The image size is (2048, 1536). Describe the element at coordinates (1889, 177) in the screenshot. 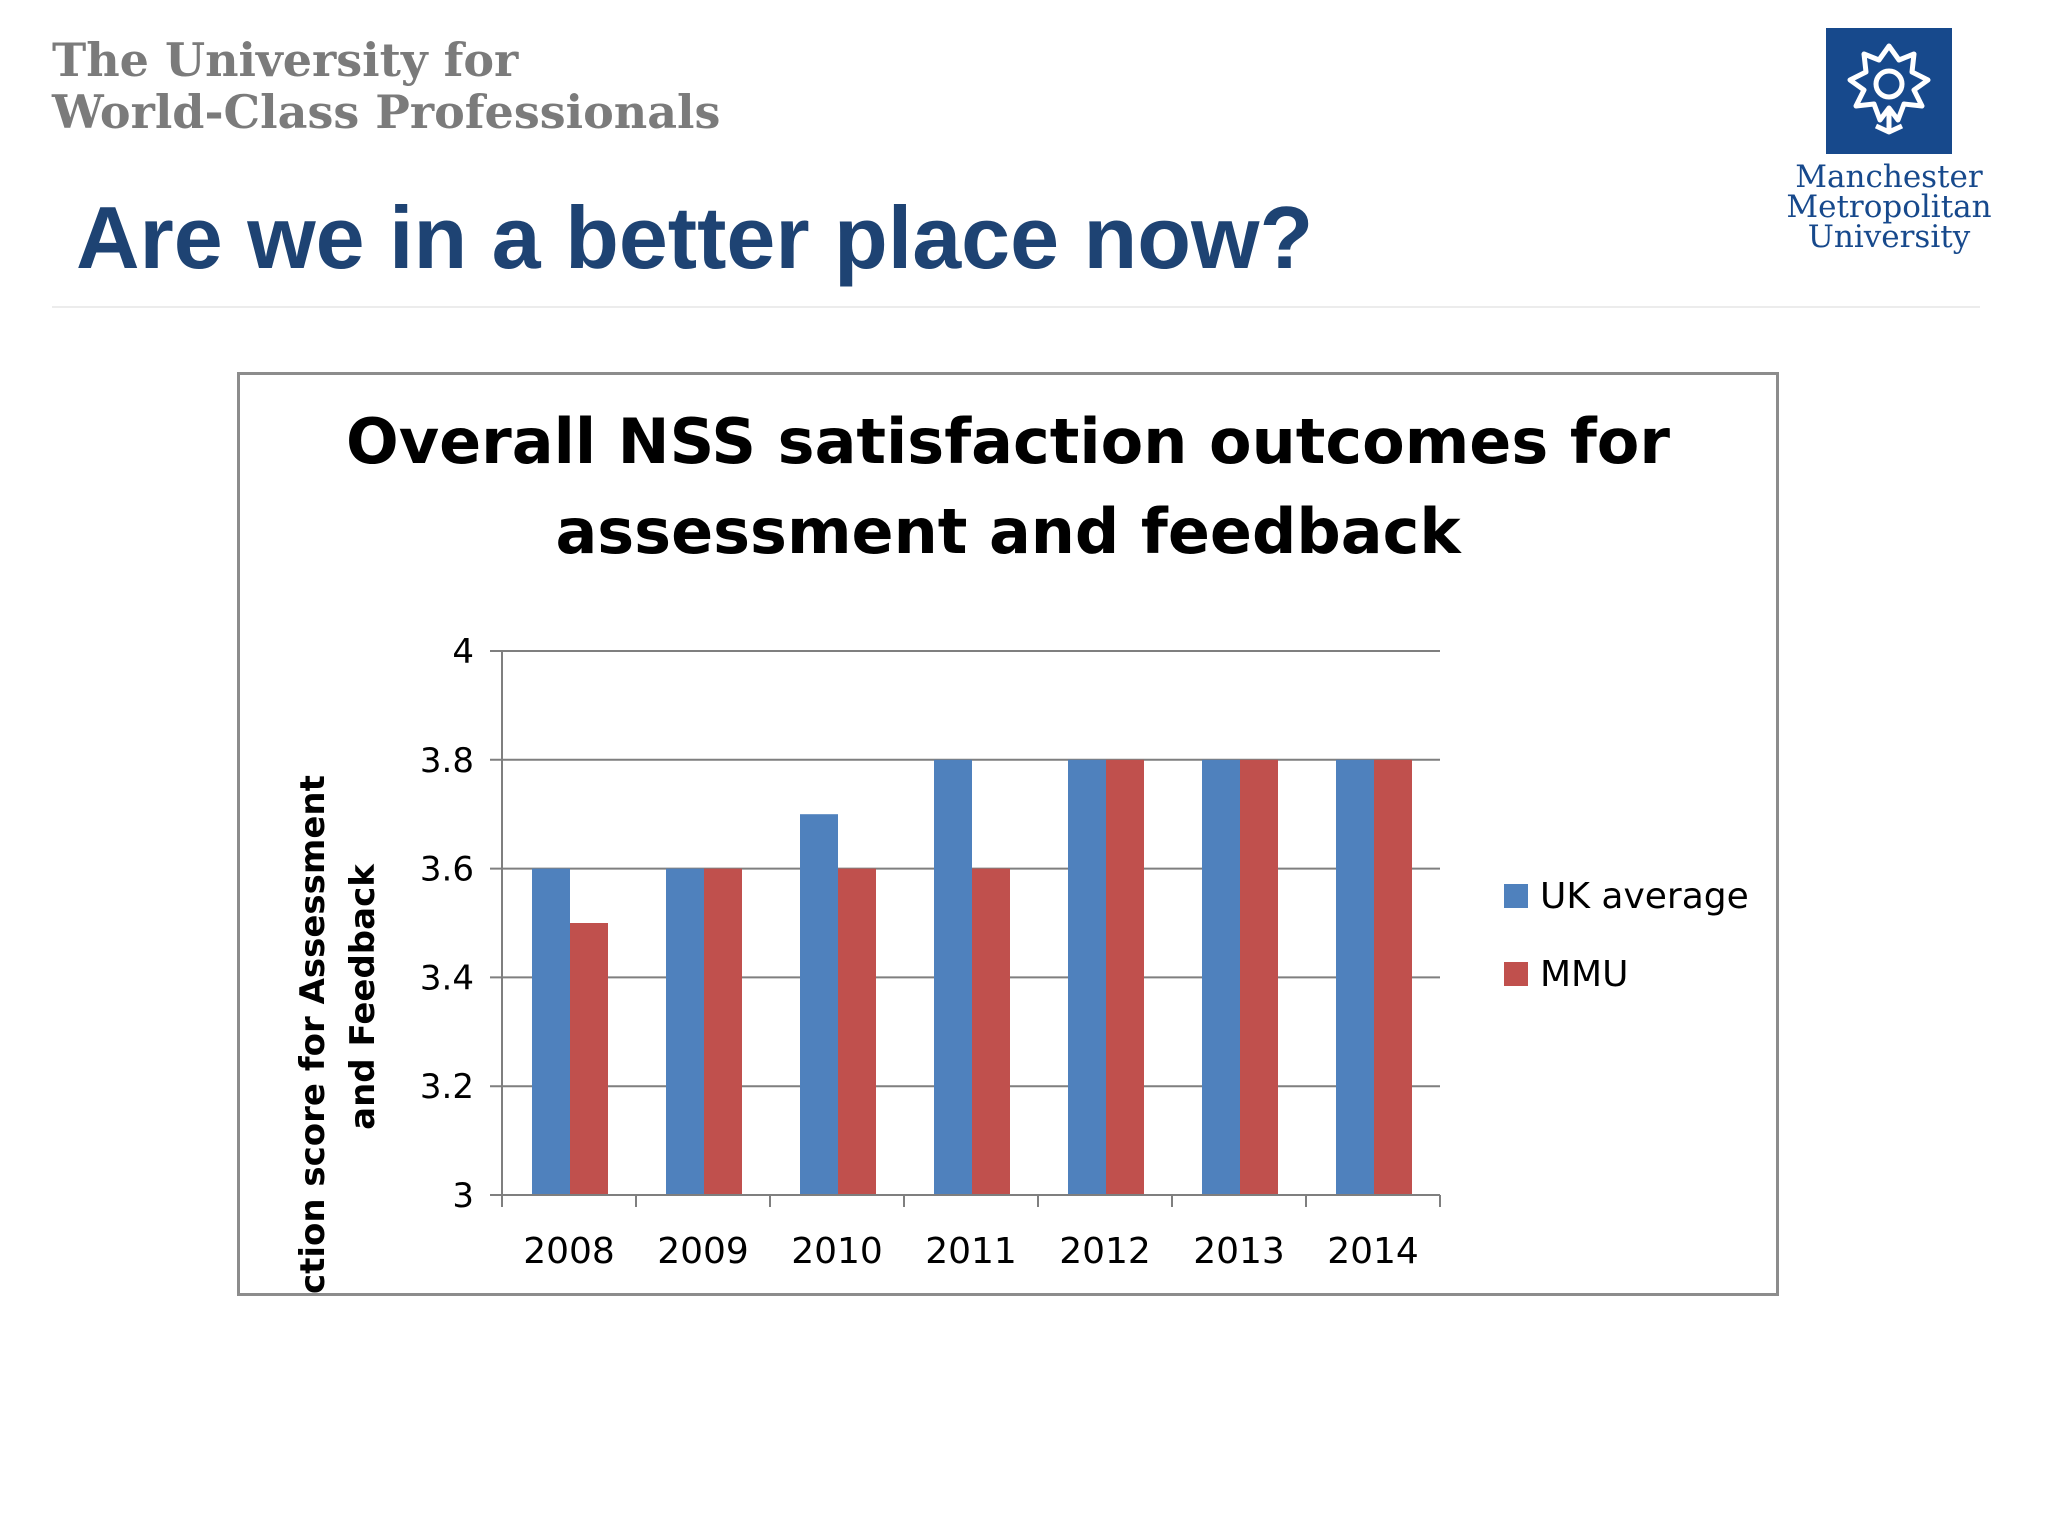

I see `logo-line-1: Manchester` at that location.